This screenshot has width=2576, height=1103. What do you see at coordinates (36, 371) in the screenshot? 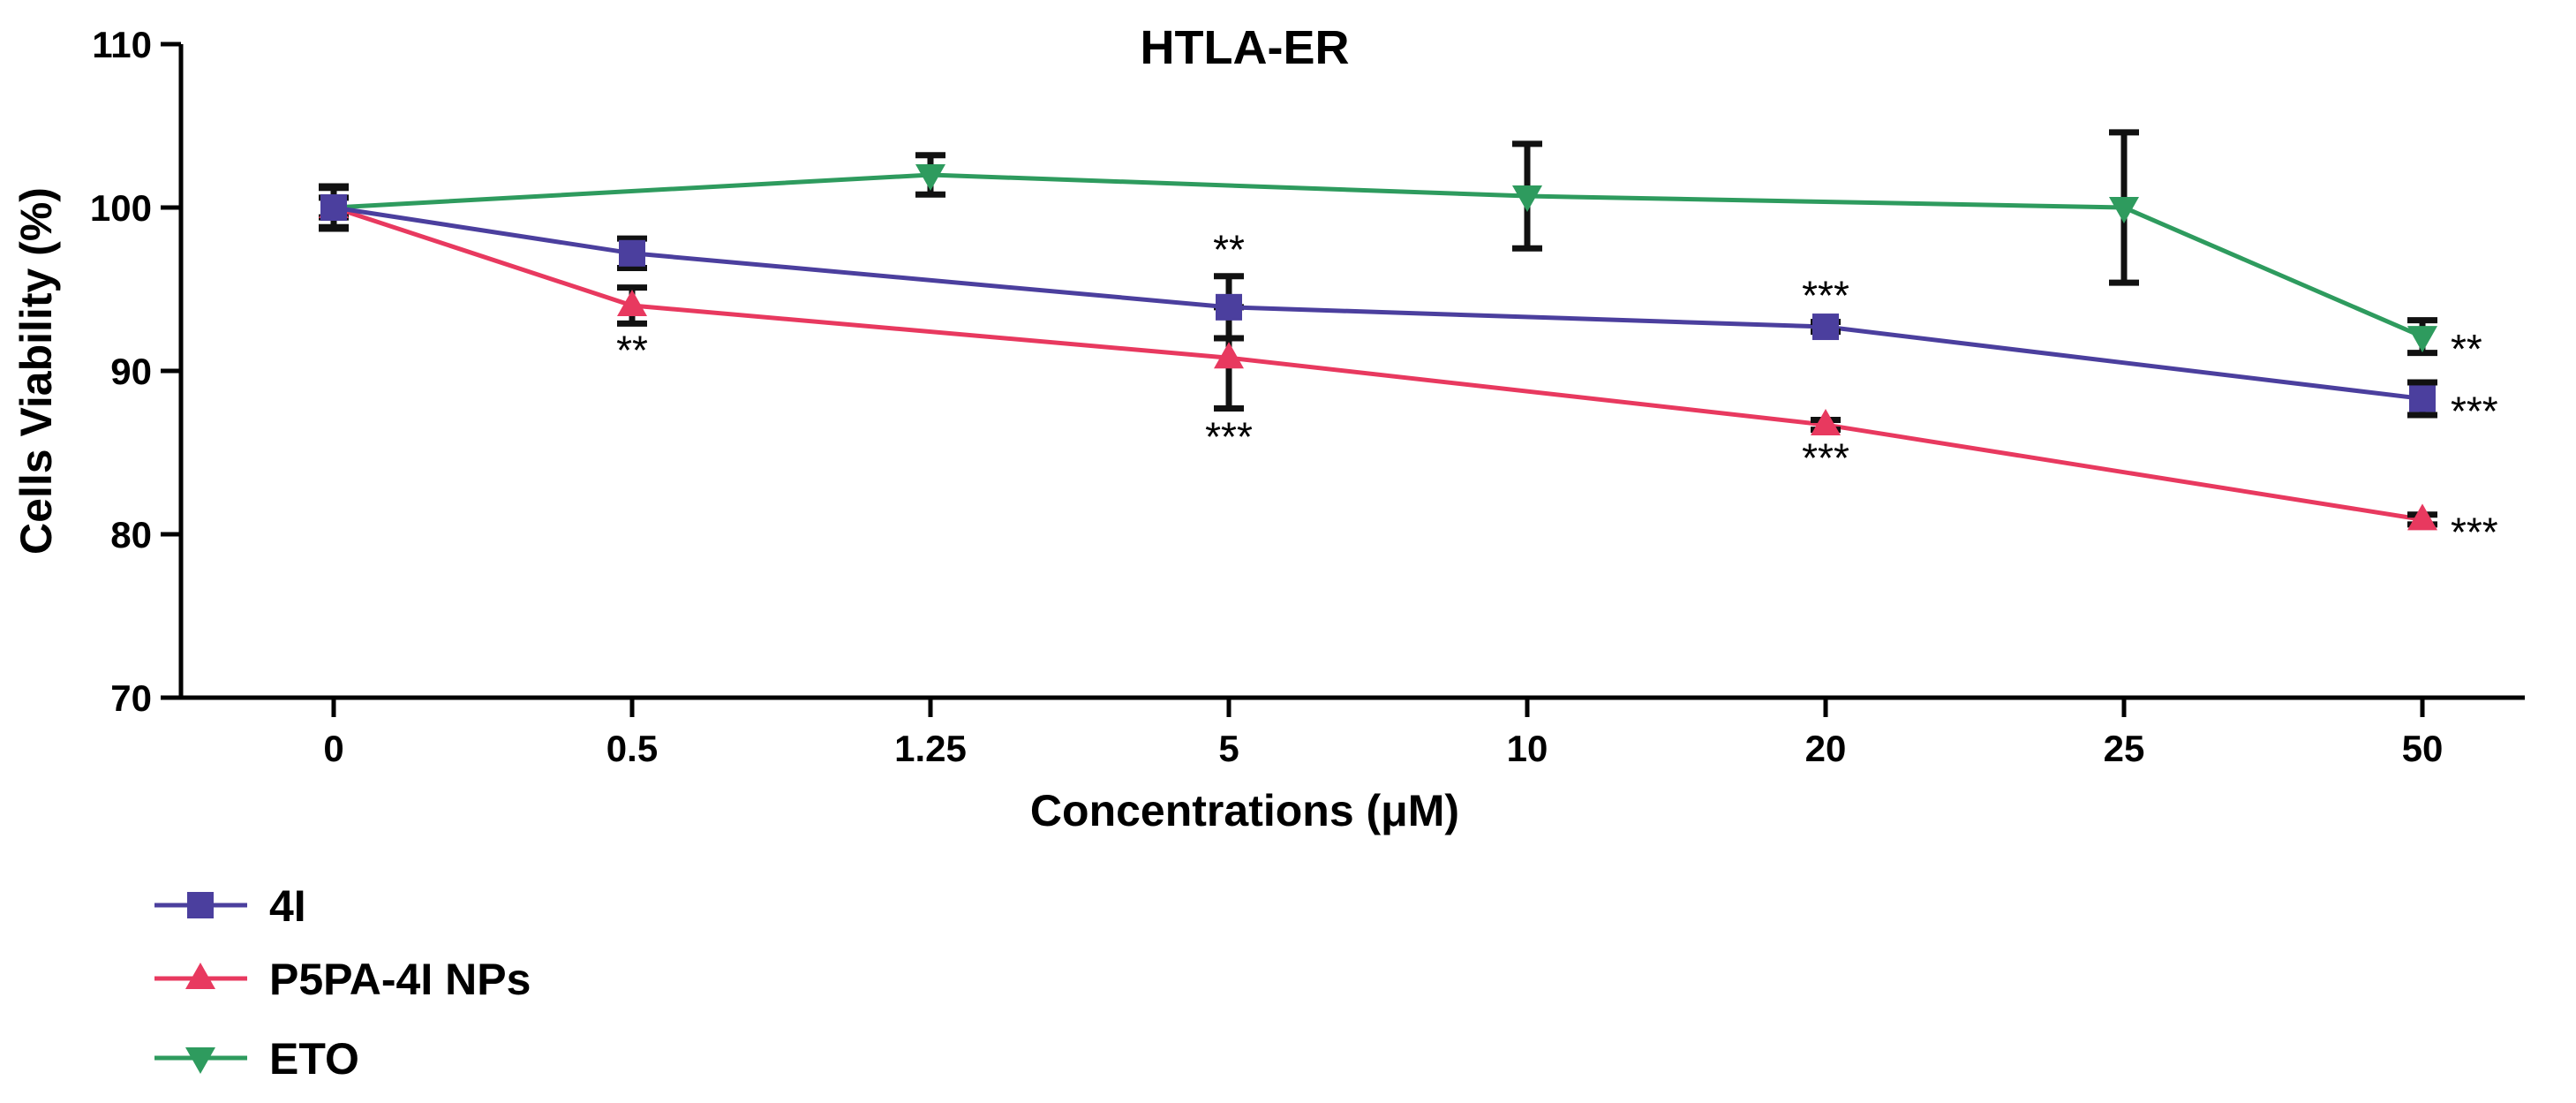
I see `y-axis-label: Cells Viability (%)` at bounding box center [36, 371].